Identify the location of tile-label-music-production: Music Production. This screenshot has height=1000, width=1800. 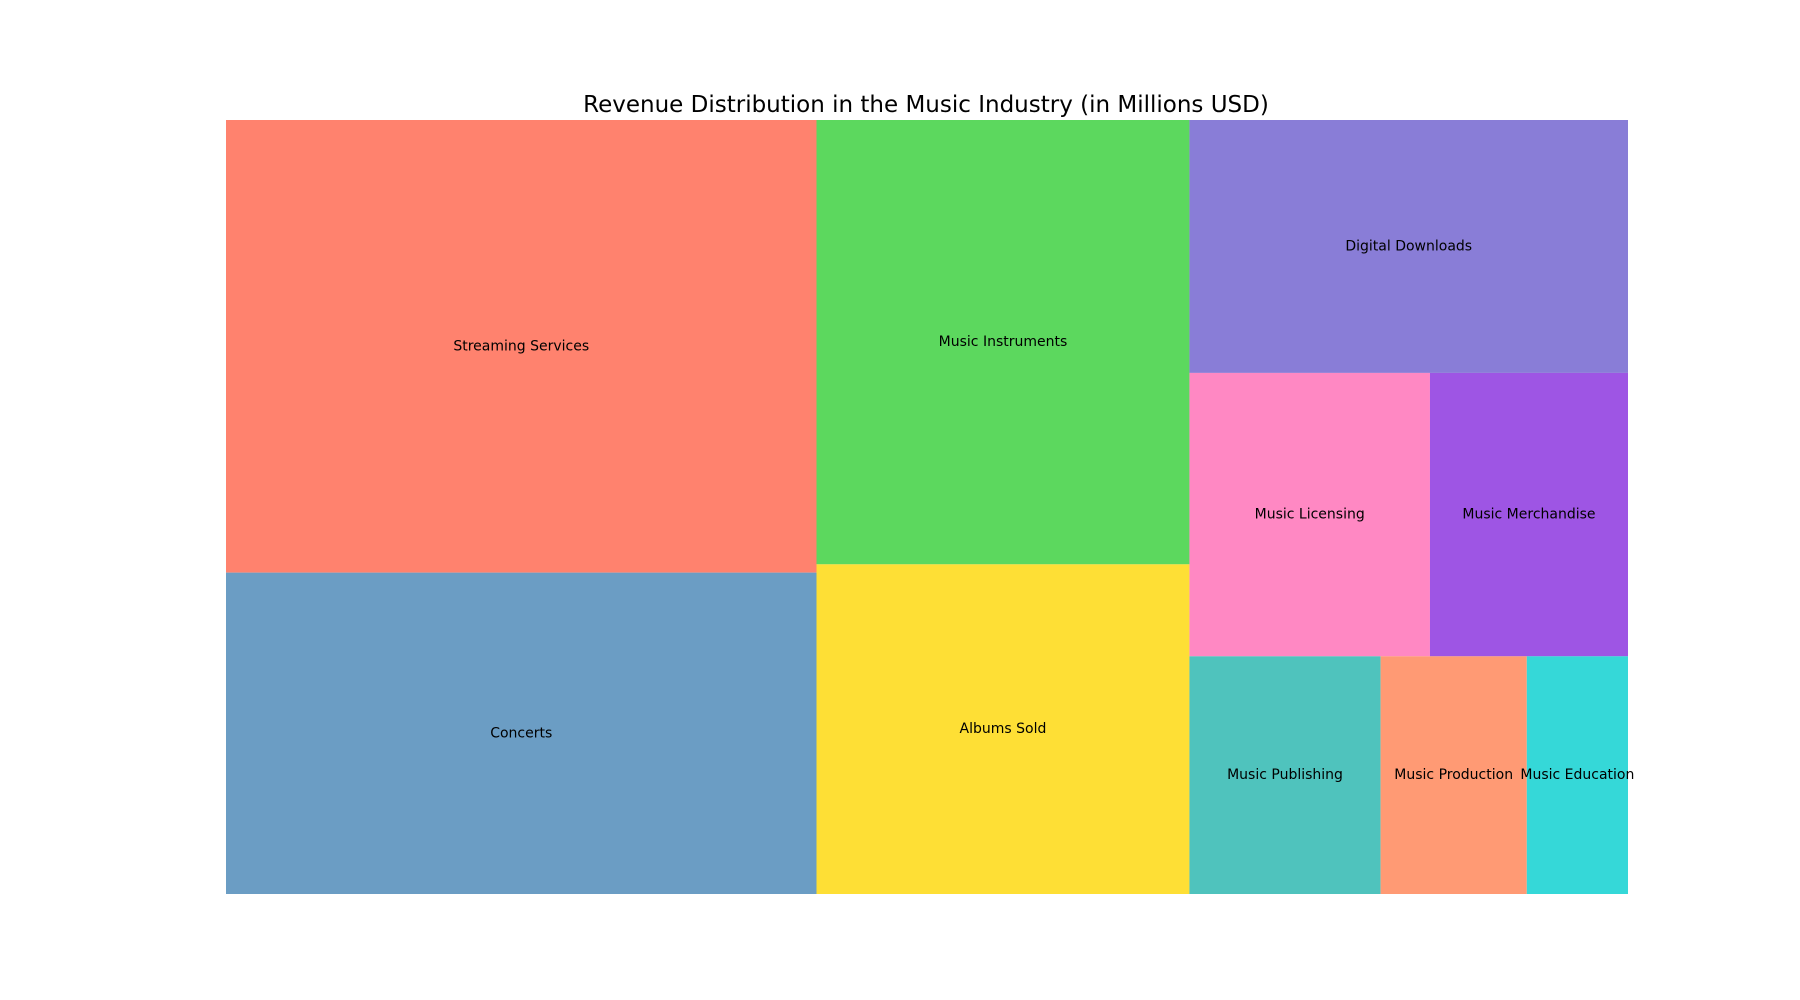
(1453, 775).